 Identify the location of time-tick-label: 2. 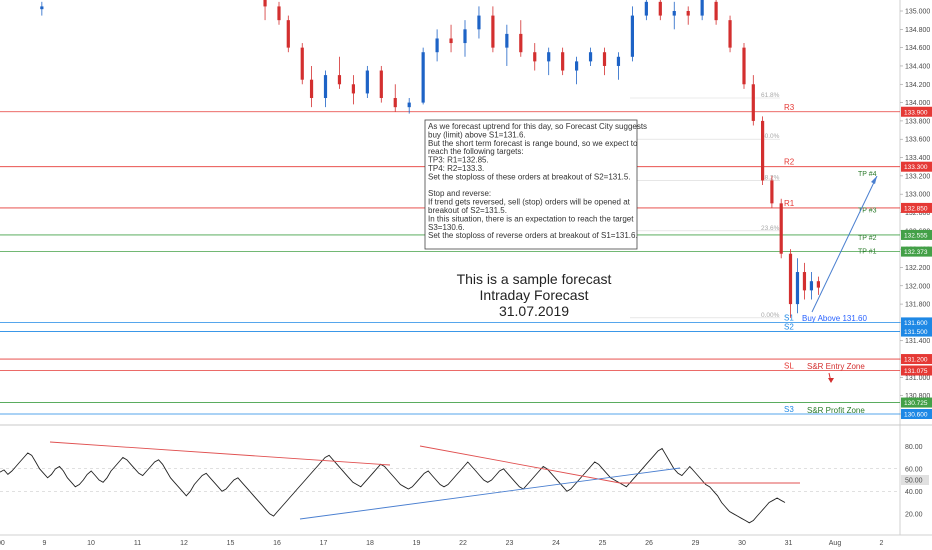
(882, 543).